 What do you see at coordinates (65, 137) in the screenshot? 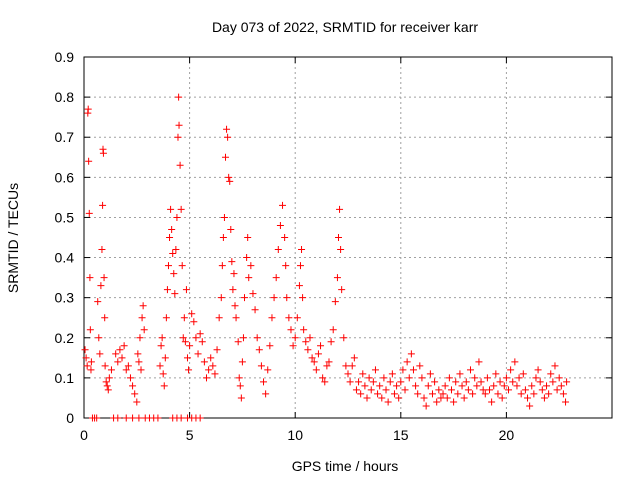
I see `y-tick-label: 0.7` at bounding box center [65, 137].